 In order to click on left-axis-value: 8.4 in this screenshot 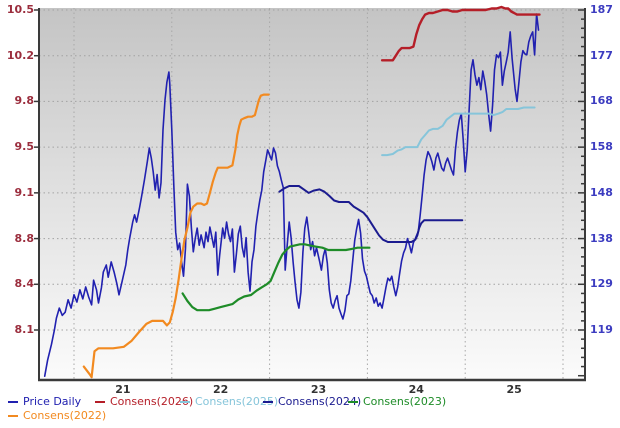, I will do `click(24, 284)`.